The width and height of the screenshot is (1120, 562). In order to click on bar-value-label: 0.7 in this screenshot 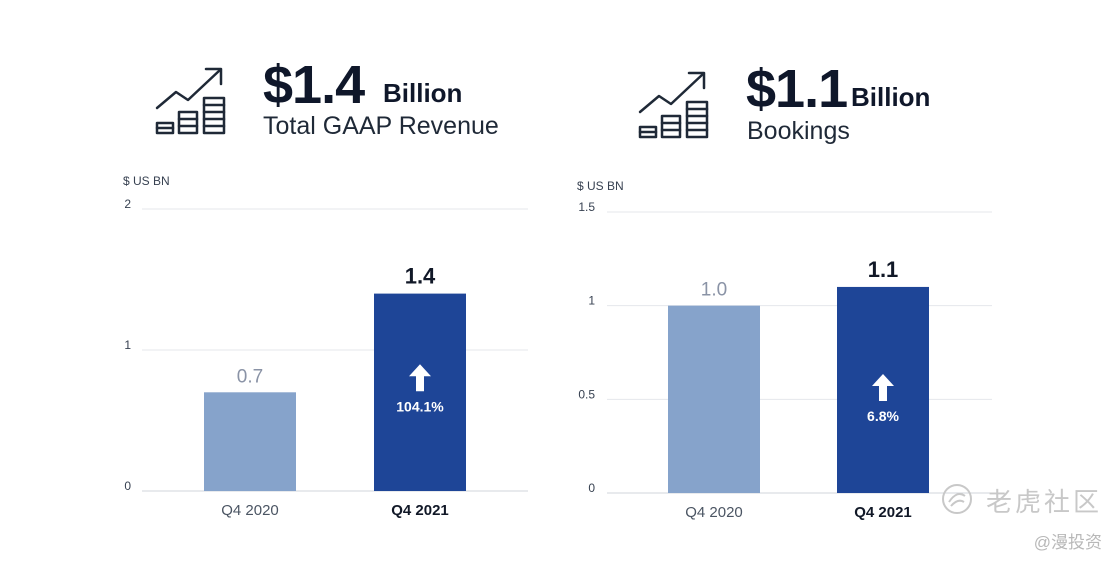, I will do `click(250, 376)`.